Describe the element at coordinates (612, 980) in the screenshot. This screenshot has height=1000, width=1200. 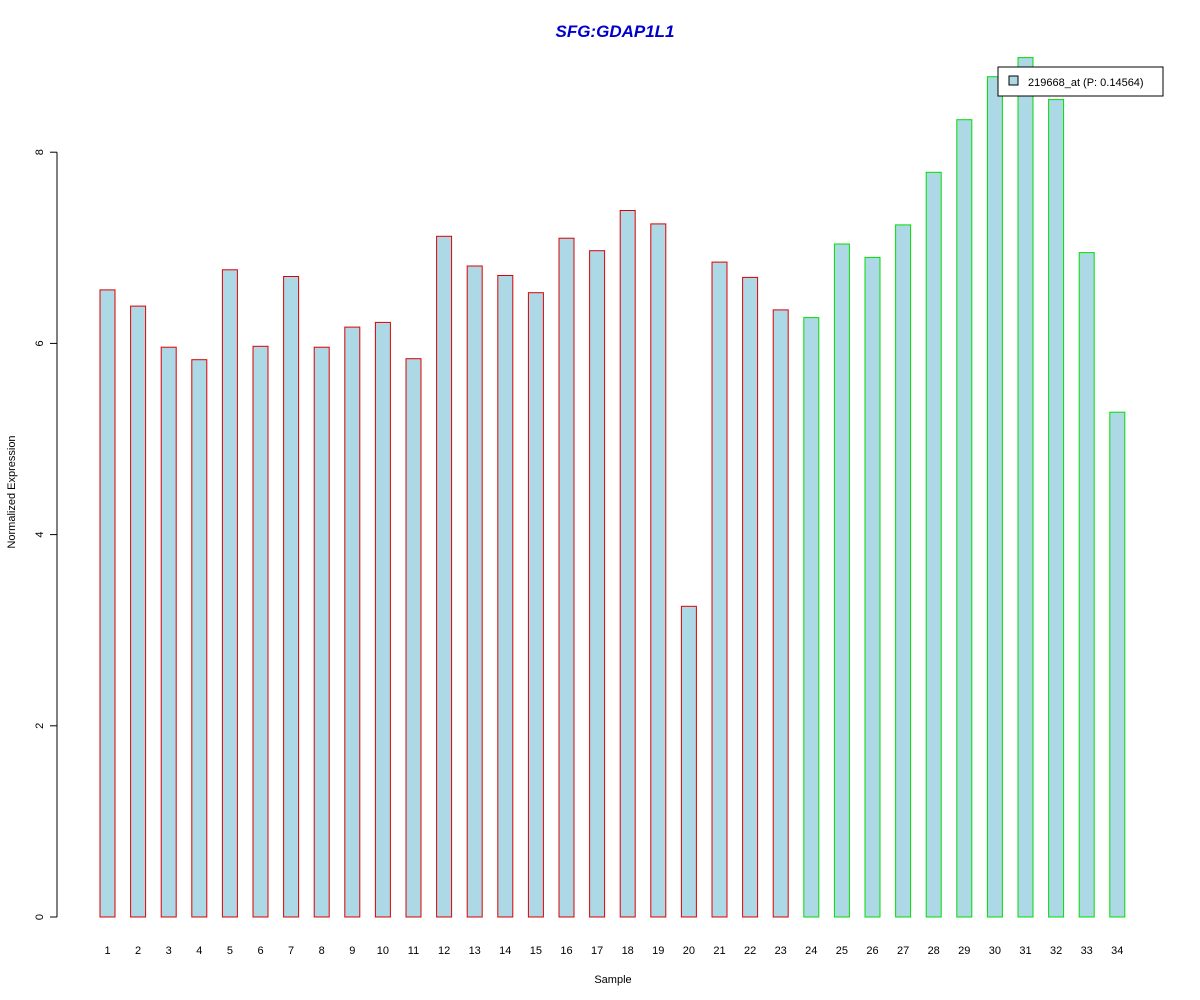
I see `x-axis-label: Sample` at that location.